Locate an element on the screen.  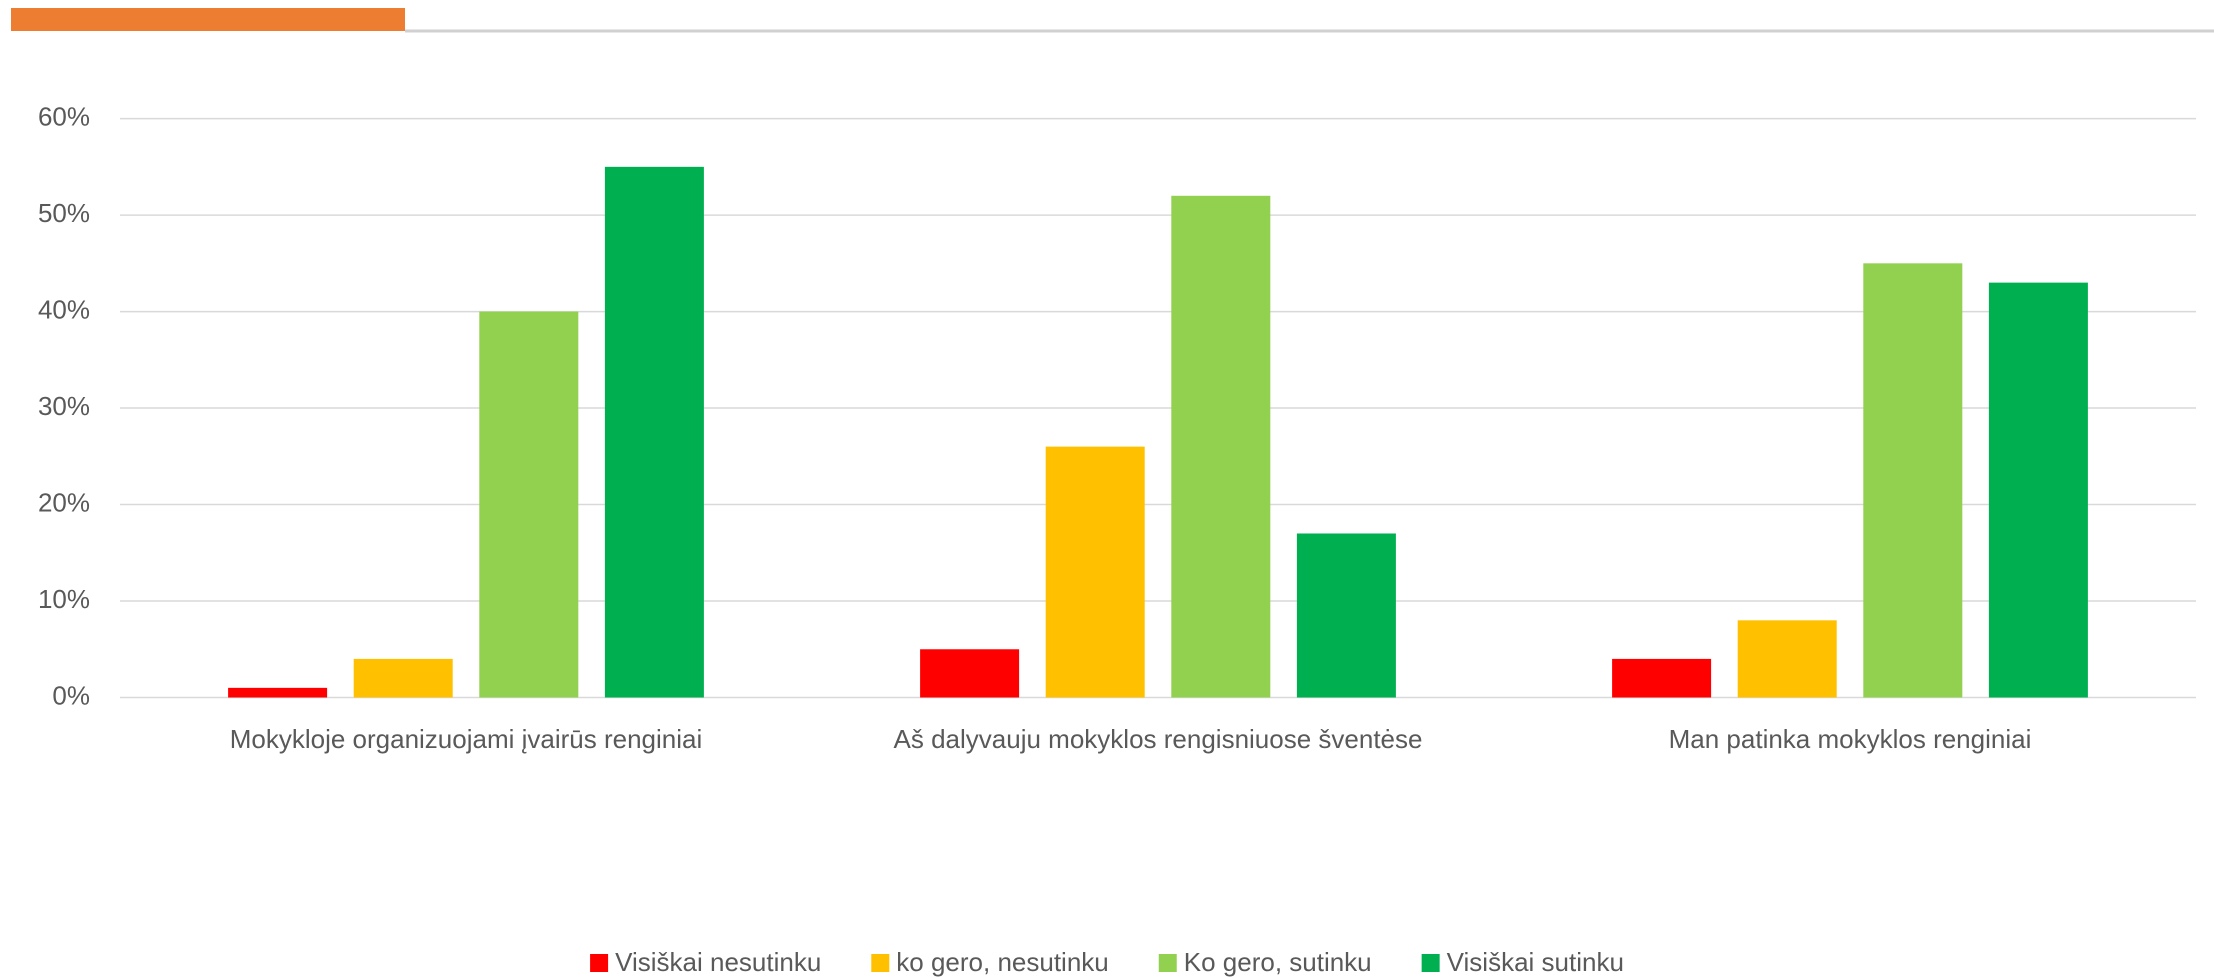
y-tick-label: 60% is located at coordinates (64, 116).